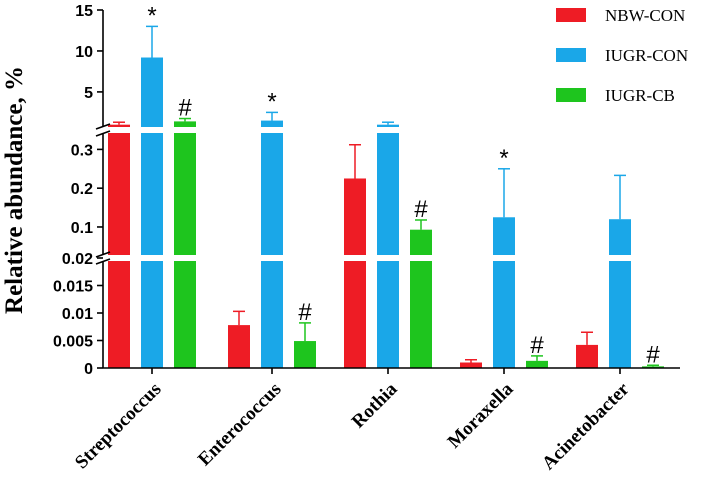 Image resolution: width=708 pixels, height=490 pixels. I want to click on y-tick-label: 0.3, so click(82, 150).